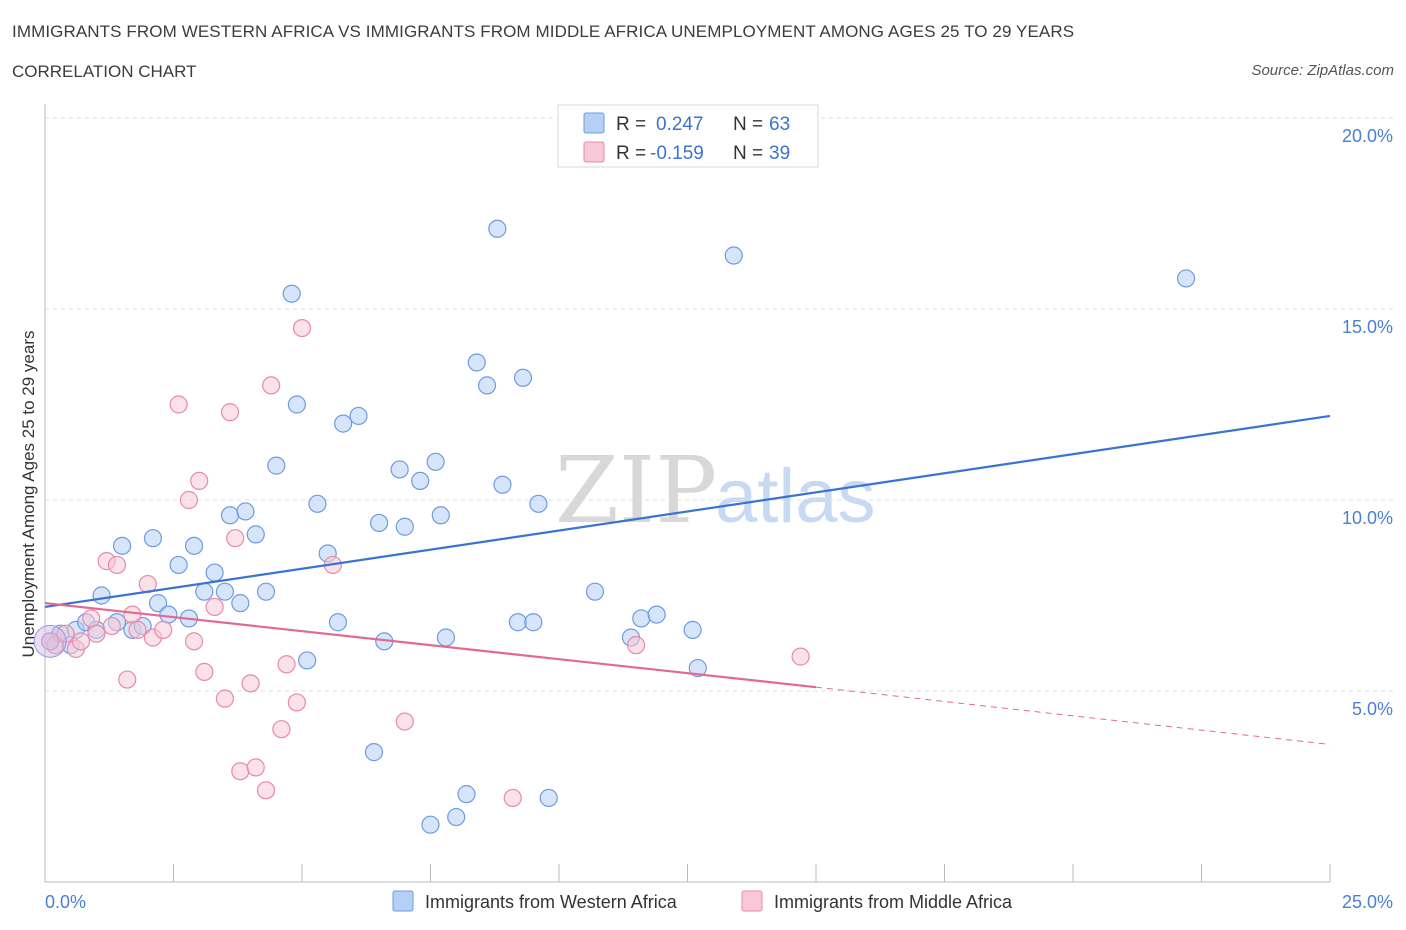 The width and height of the screenshot is (1406, 930). What do you see at coordinates (28, 494) in the screenshot?
I see `y-axis-title: Unemployment Among Ages 25 to 29 years` at bounding box center [28, 494].